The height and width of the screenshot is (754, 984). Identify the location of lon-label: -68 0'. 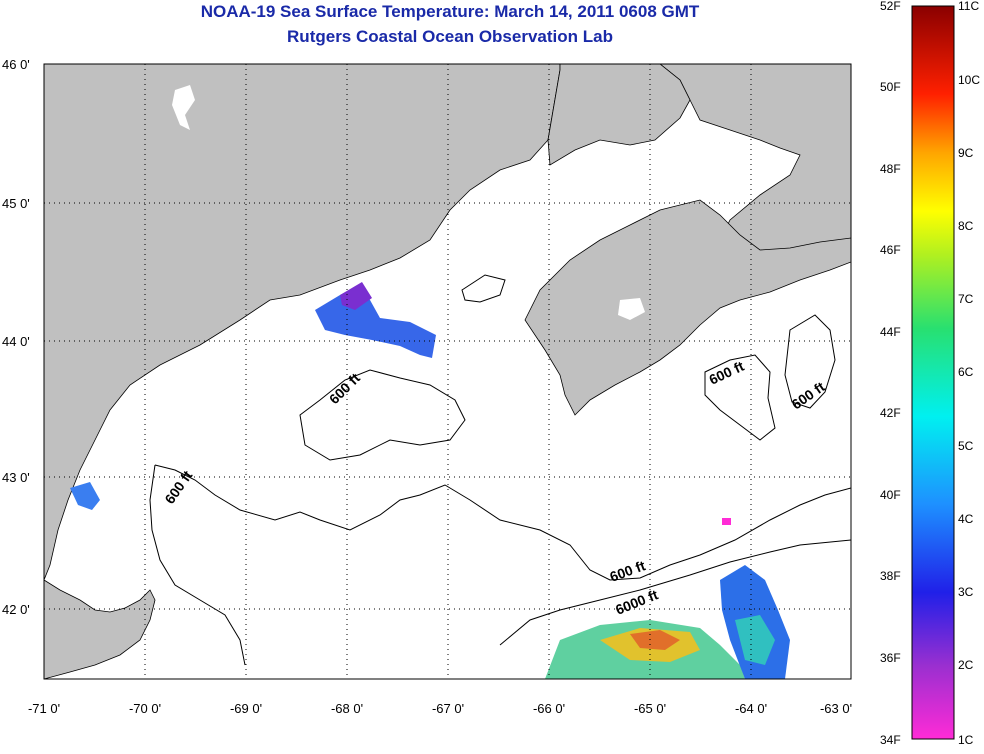
(347, 708).